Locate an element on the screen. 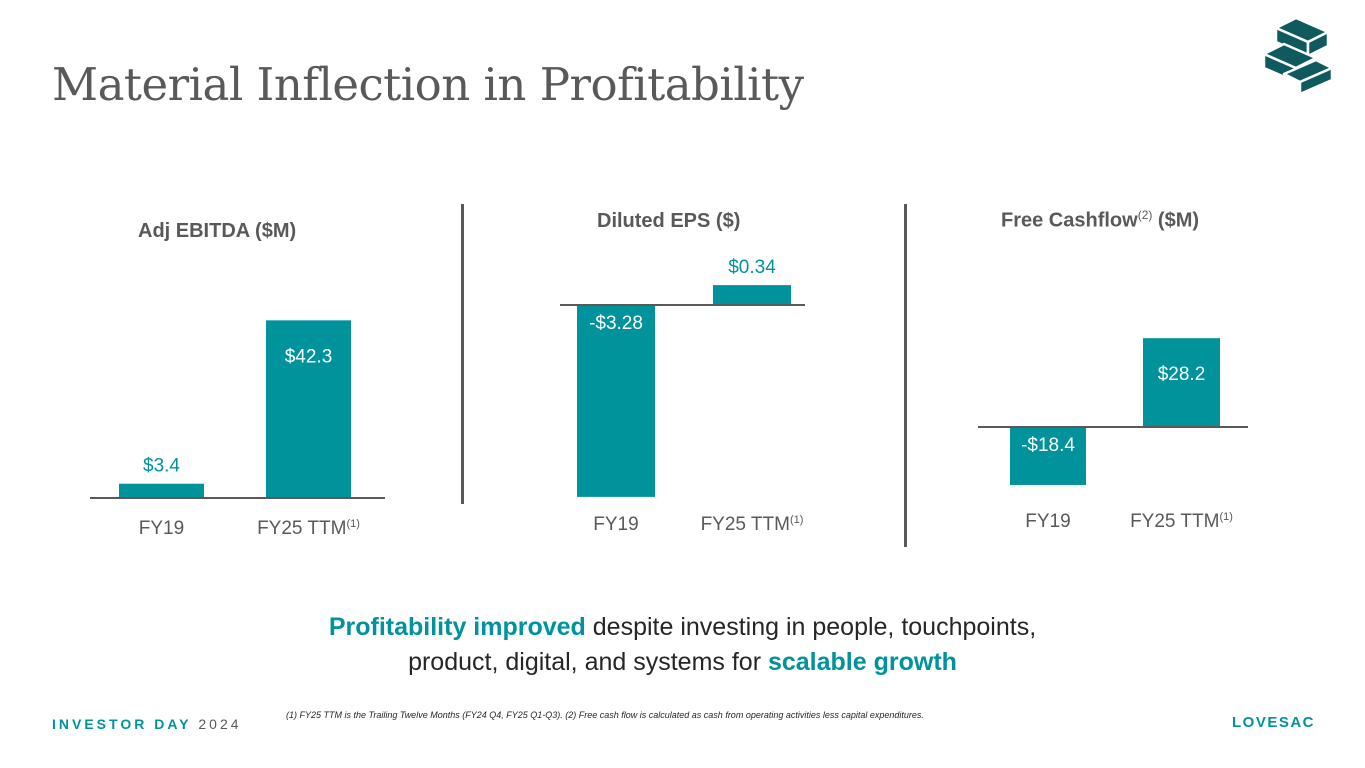 This screenshot has width=1365, height=768. event-footer: INVESTOR DAY 2024 is located at coordinates (147, 724).